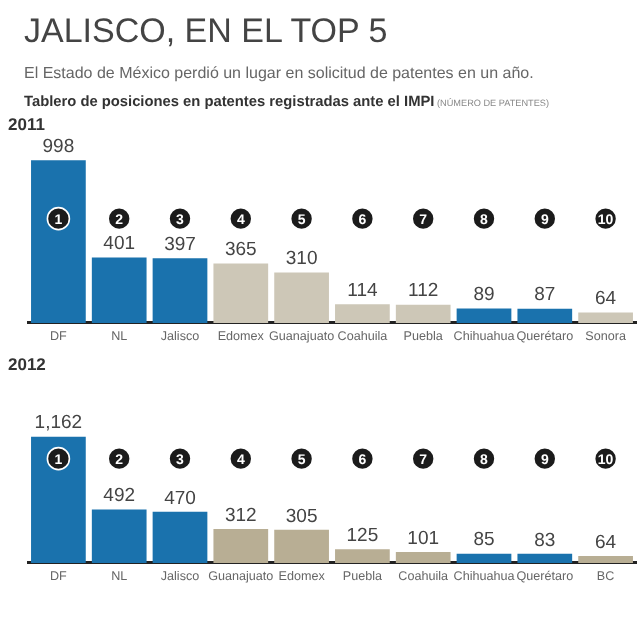 The image size is (640, 640). Describe the element at coordinates (484, 540) in the screenshot. I see `data-label: 85` at that location.